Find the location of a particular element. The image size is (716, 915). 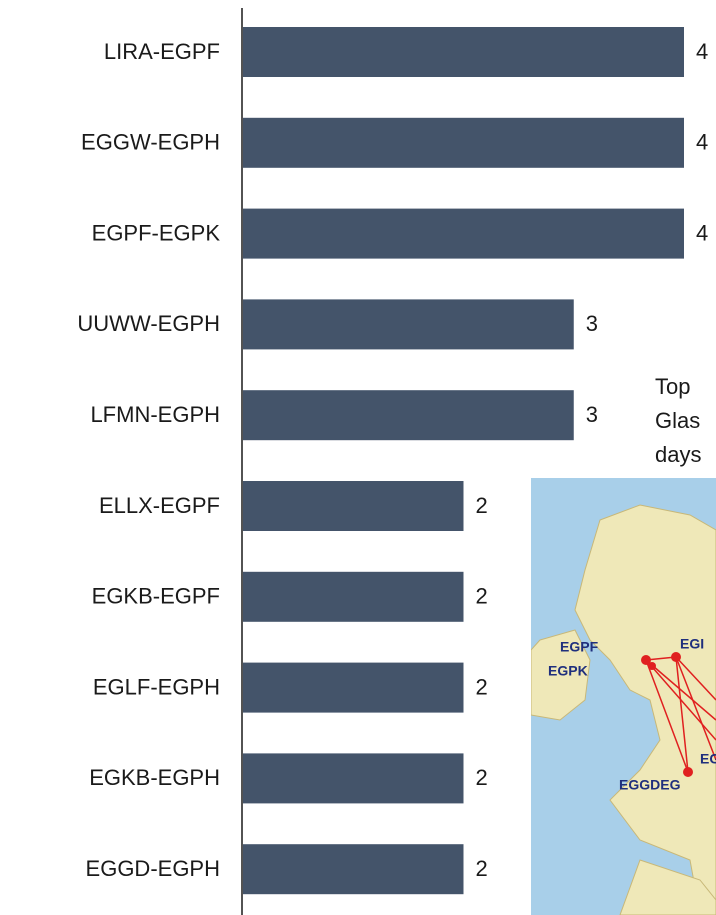

category-label: EGGW-EGPH is located at coordinates (150, 142).